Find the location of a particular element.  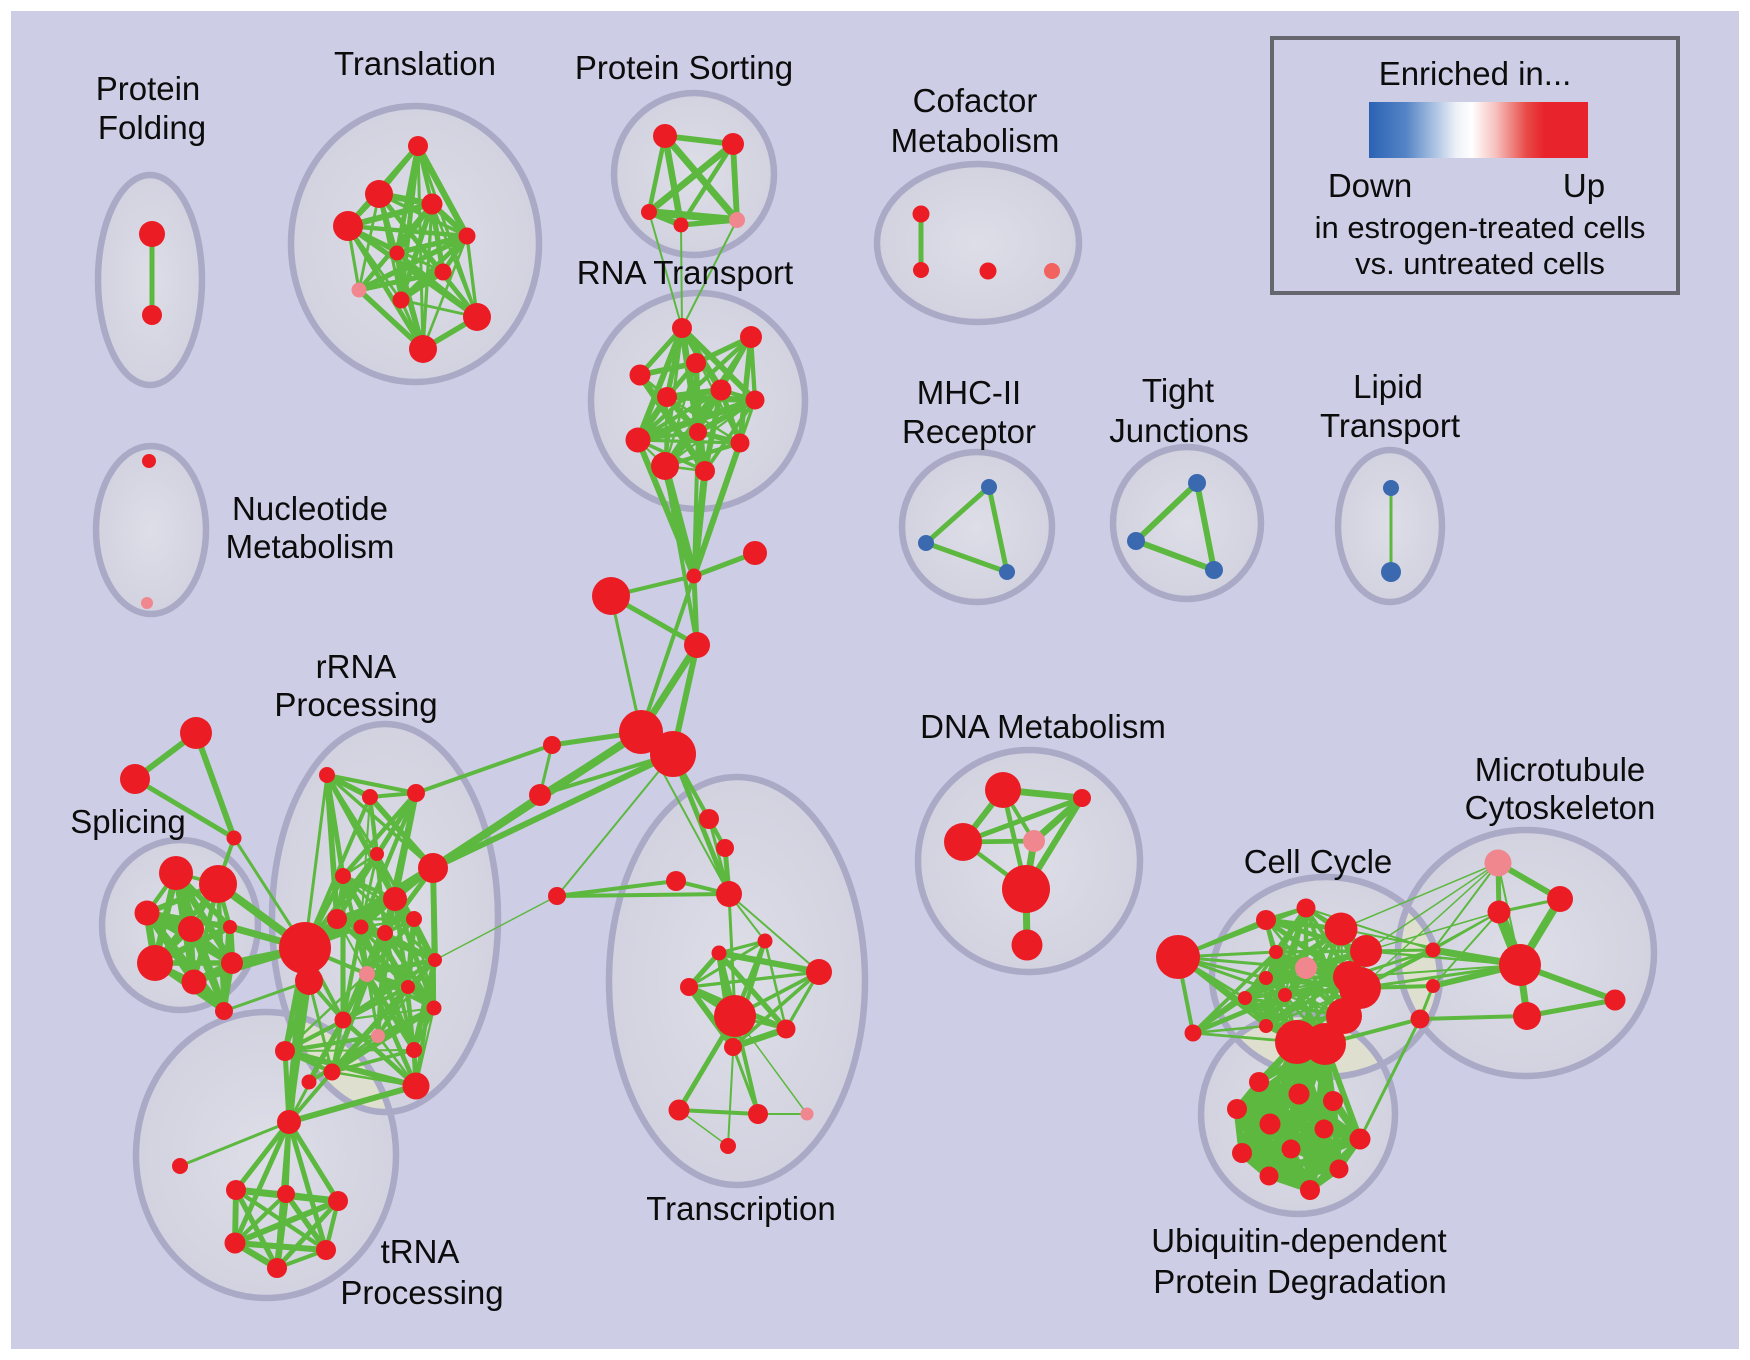

svg-text: Junctions is located at coordinates (1178, 430).